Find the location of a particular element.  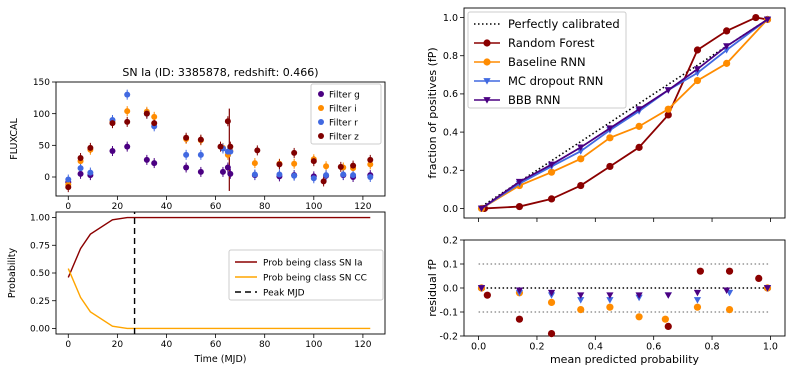

x-axis-label: Time (MJD) is located at coordinates (220, 359).